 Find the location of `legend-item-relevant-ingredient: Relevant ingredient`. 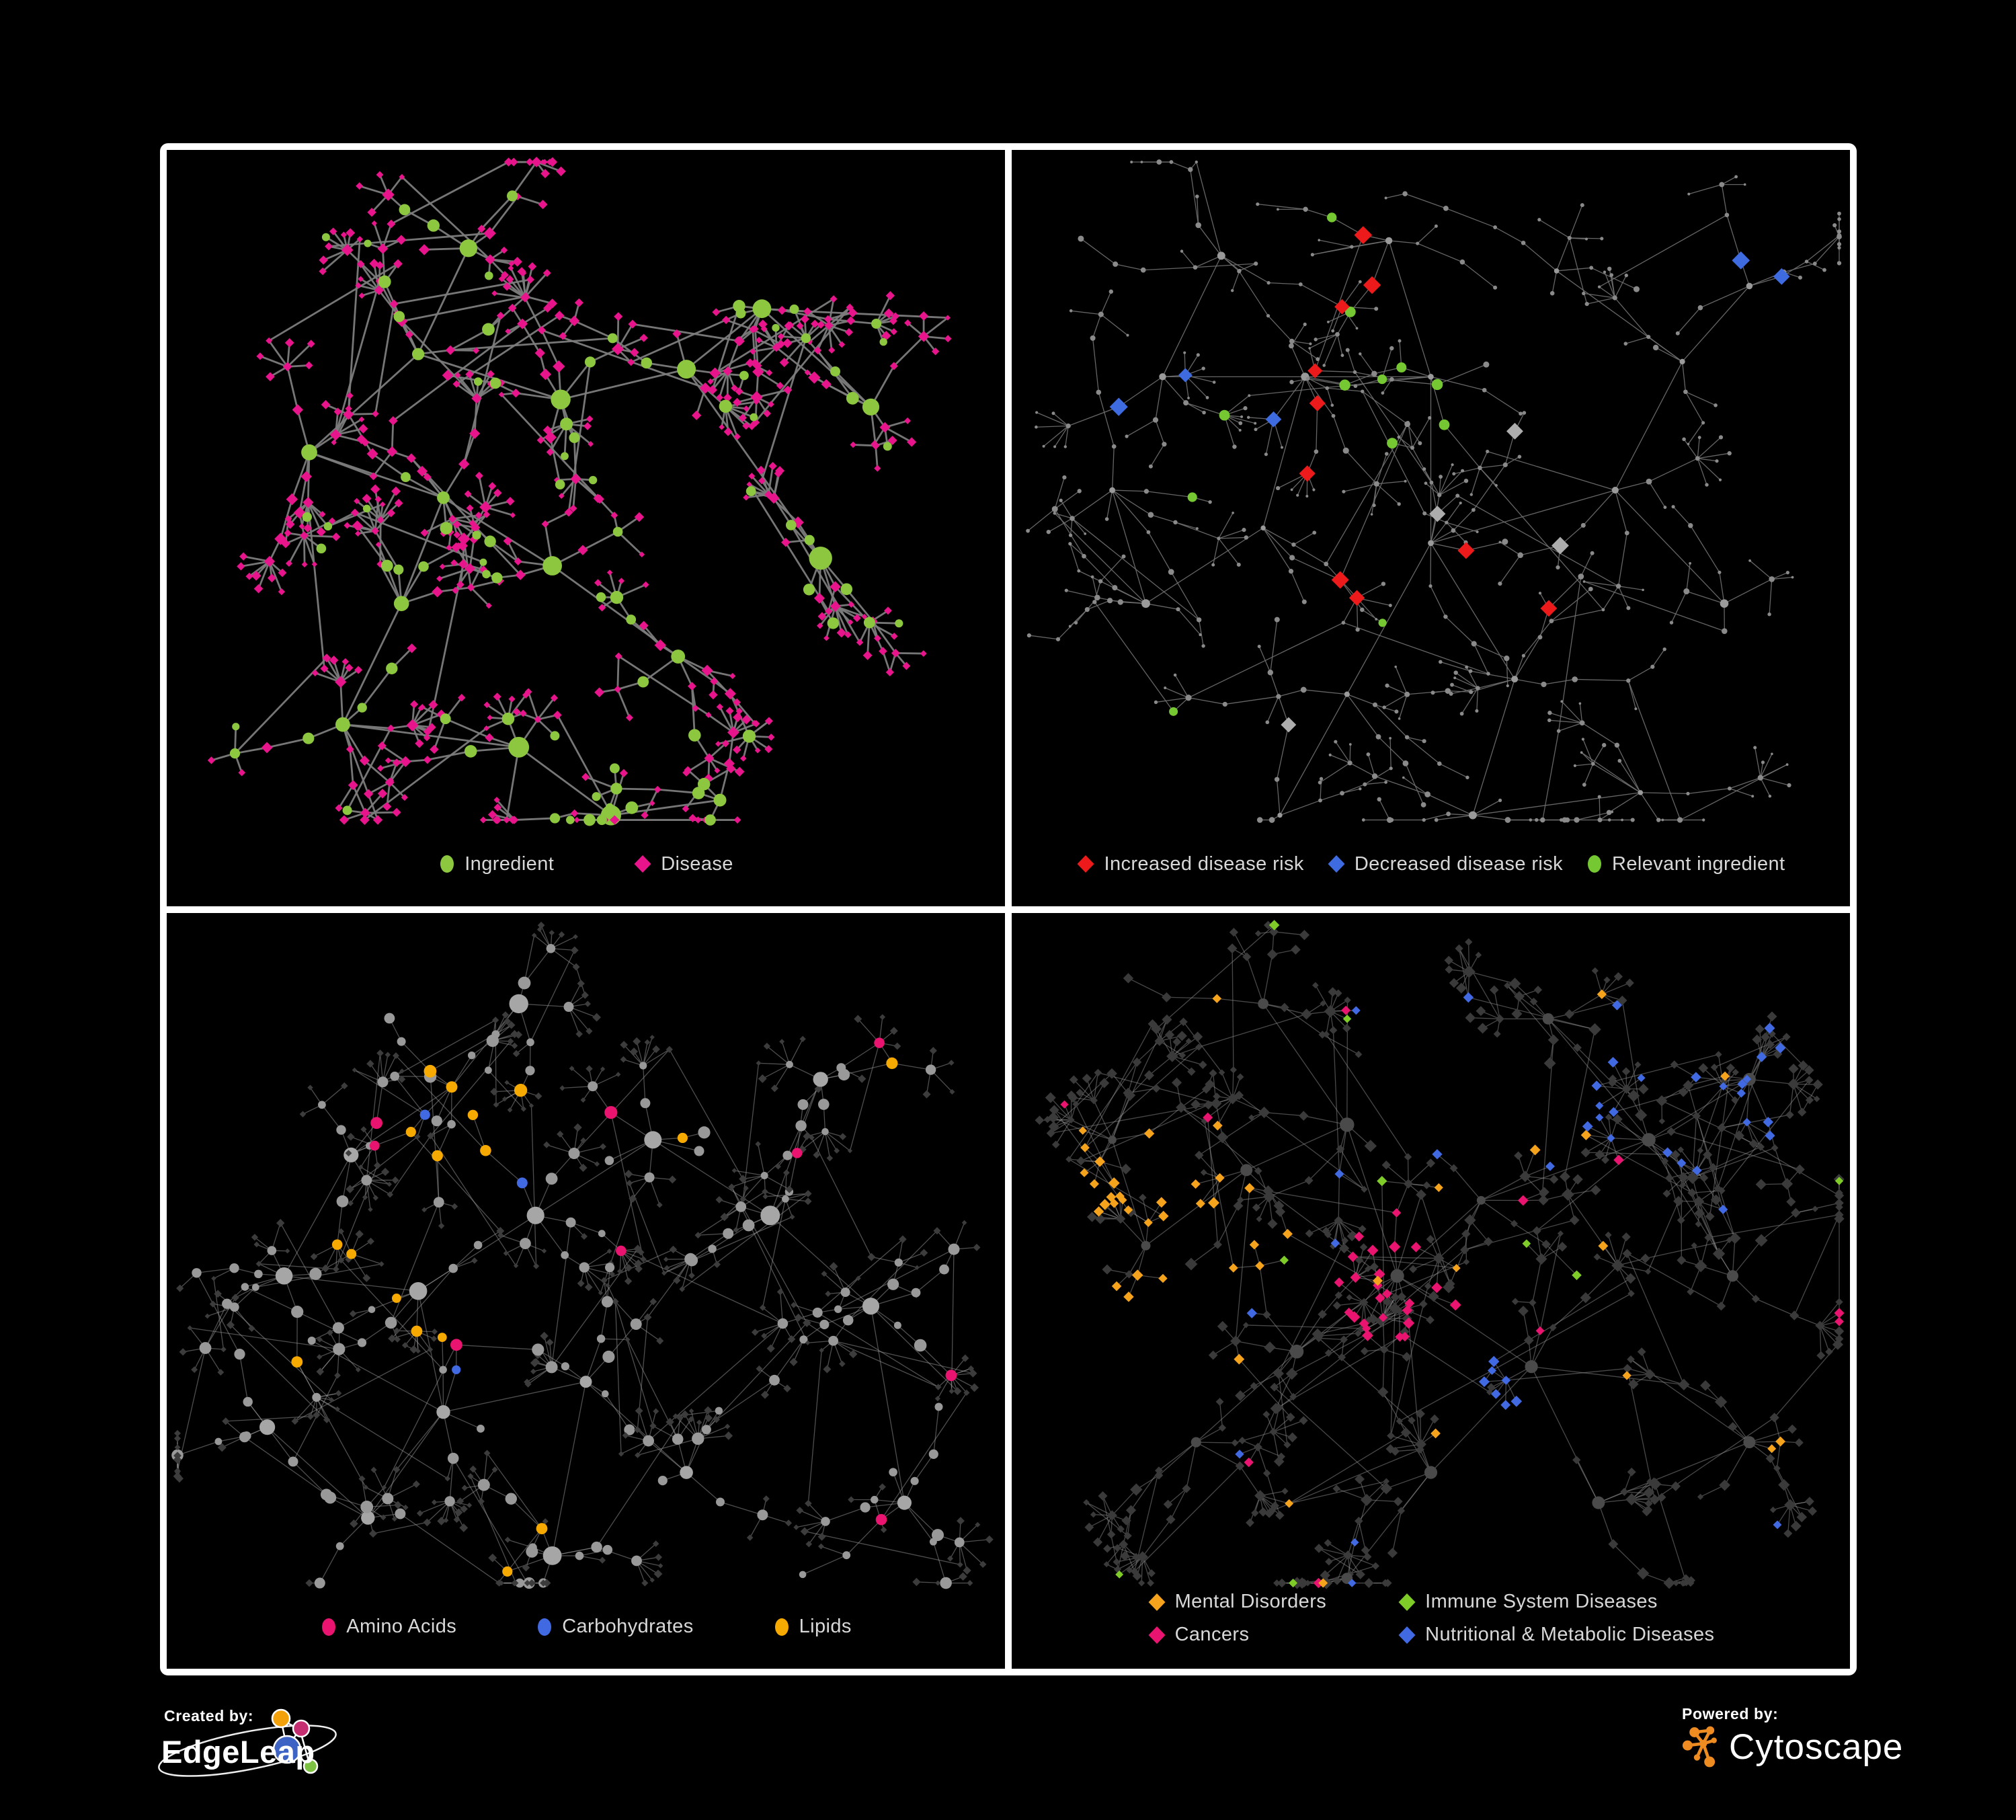

legend-item-relevant-ingredient: Relevant ingredient is located at coordinates (1685, 864).